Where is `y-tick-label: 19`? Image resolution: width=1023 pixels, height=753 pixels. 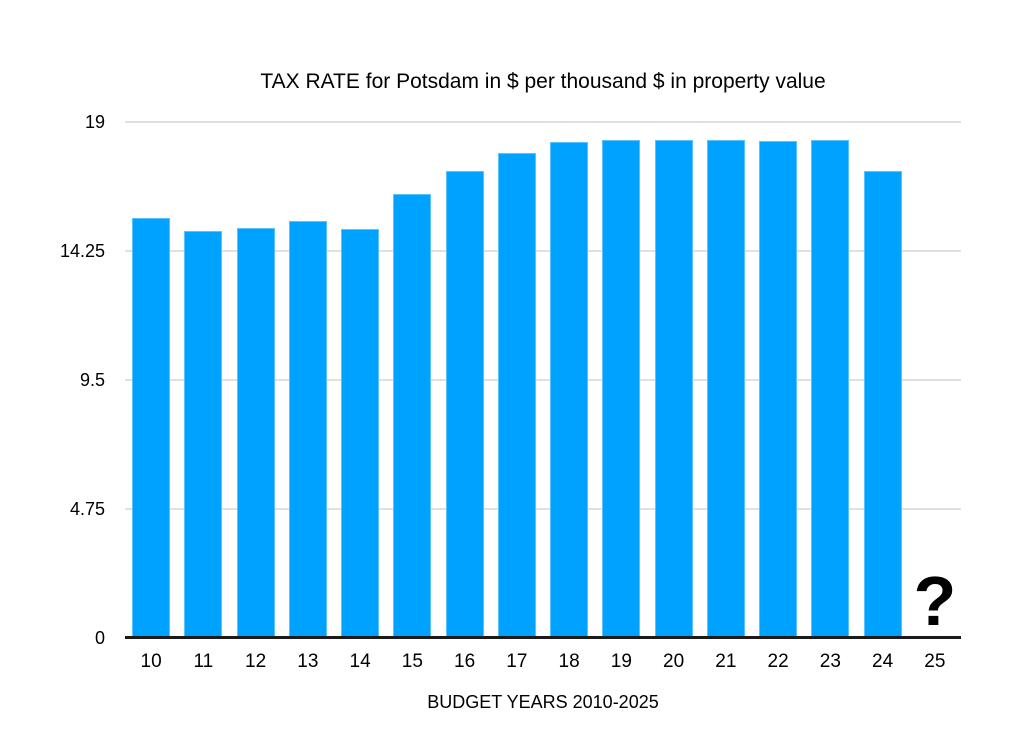
y-tick-label: 19 is located at coordinates (94, 122).